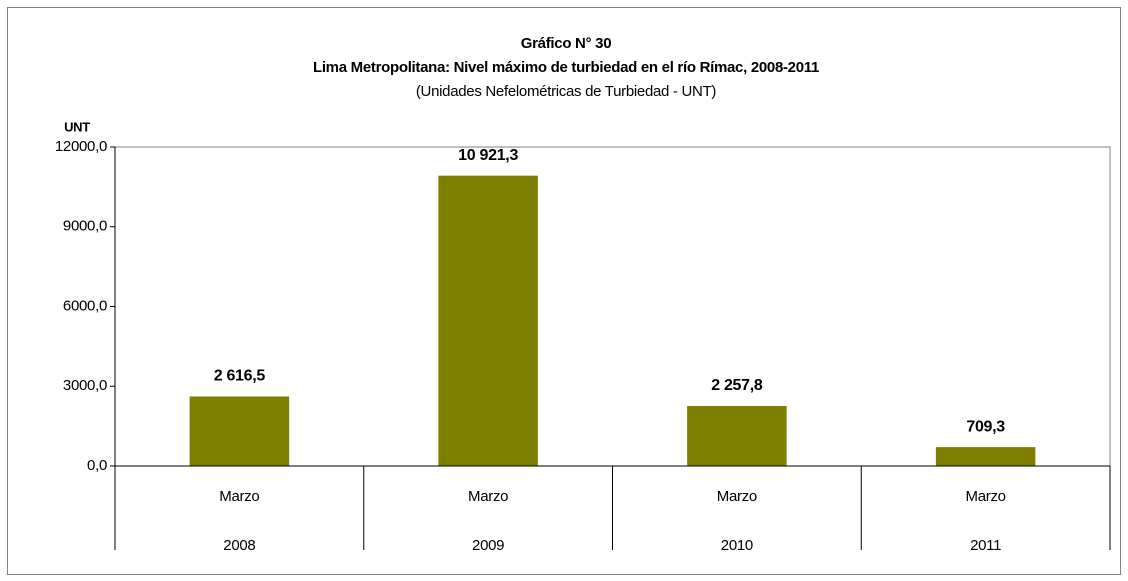 The width and height of the screenshot is (1128, 581). I want to click on data-label: 2 616,5, so click(240, 376).